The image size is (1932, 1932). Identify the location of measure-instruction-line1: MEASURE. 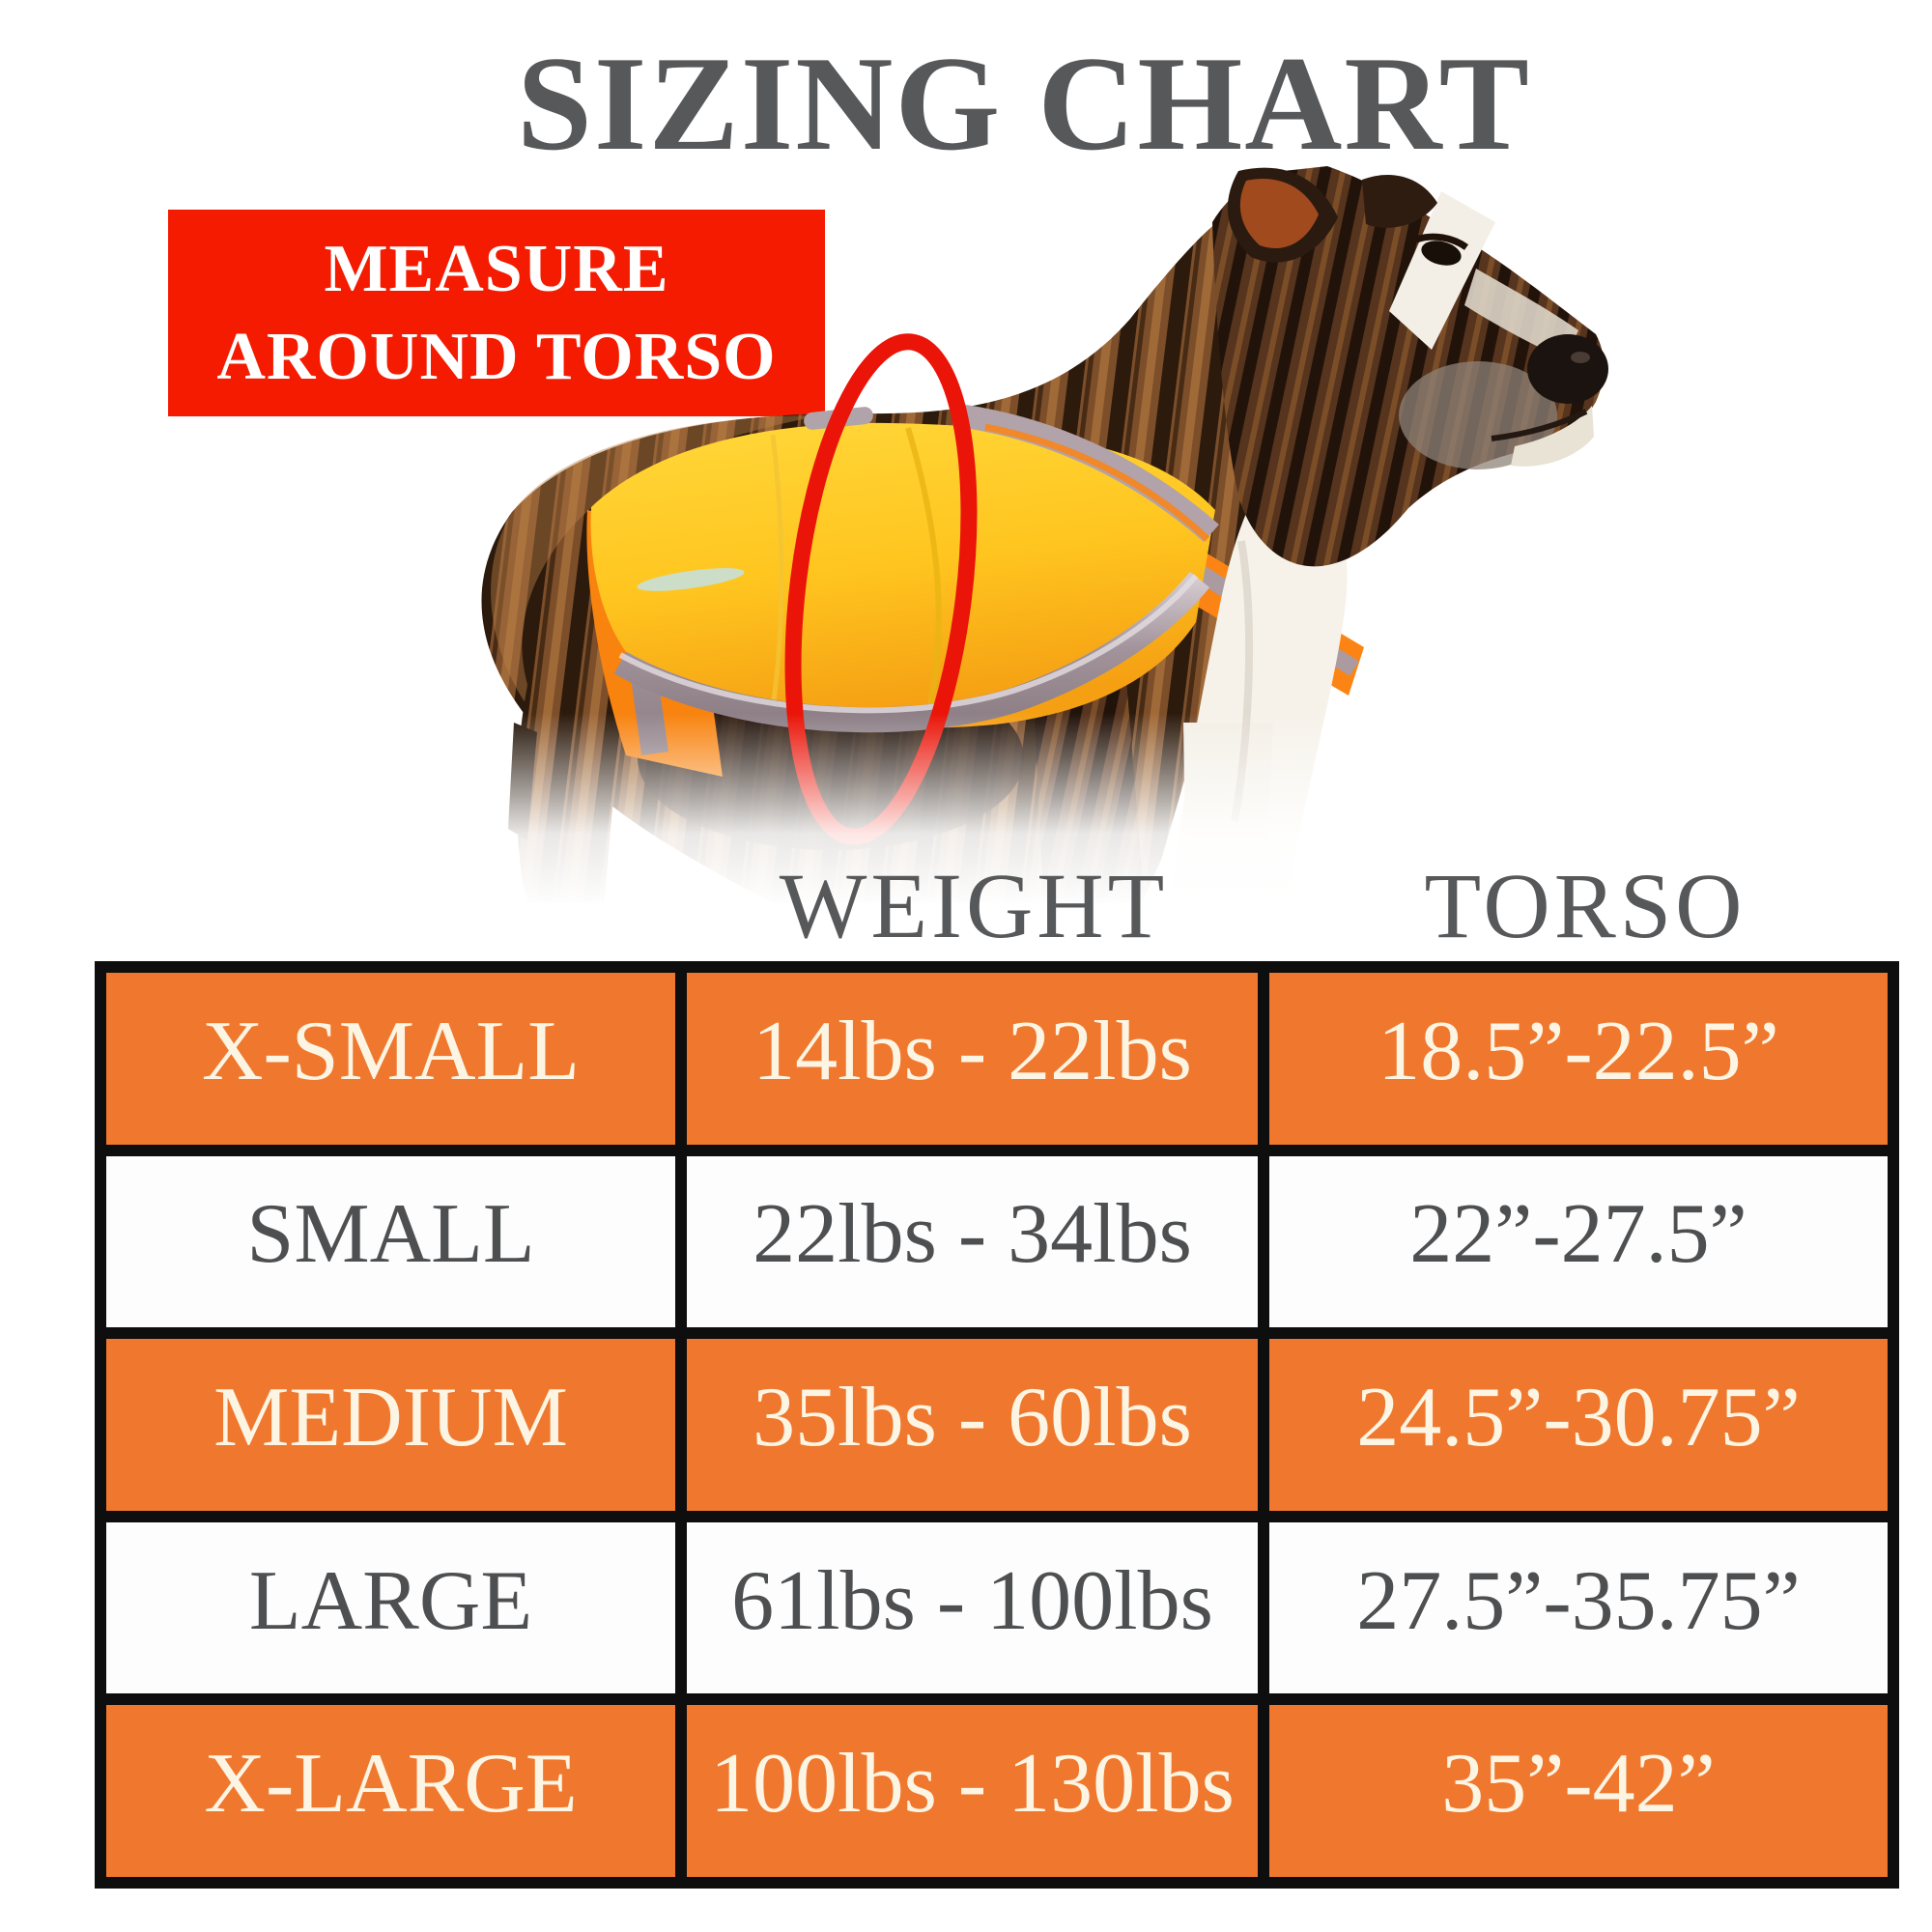
(497, 269).